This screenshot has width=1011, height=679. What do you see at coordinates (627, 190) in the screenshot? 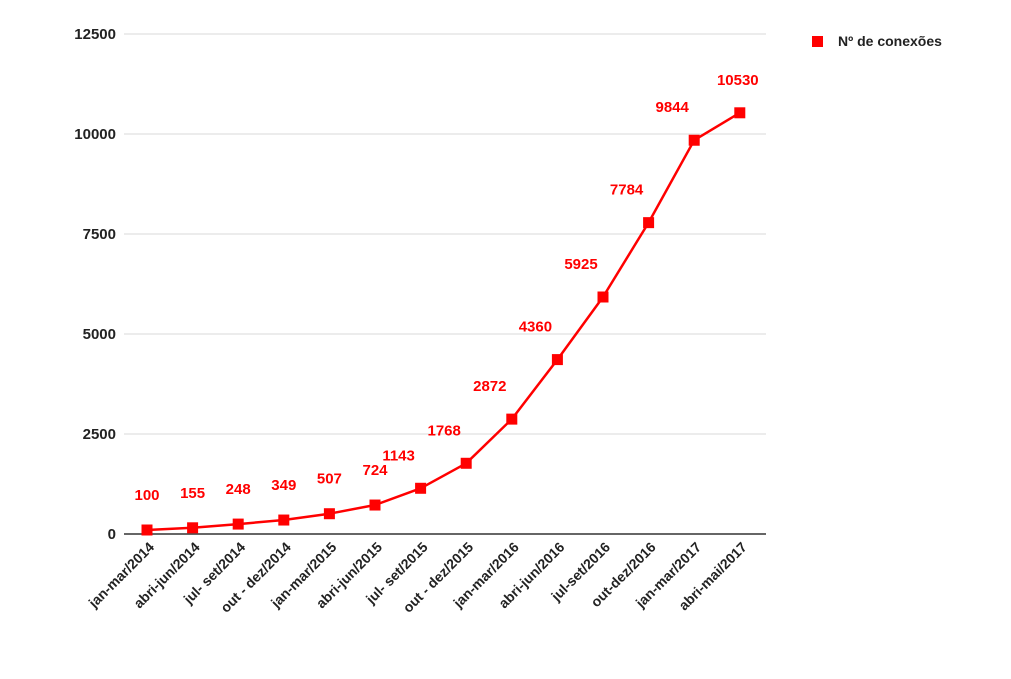
I see `data-label: 7784` at bounding box center [627, 190].